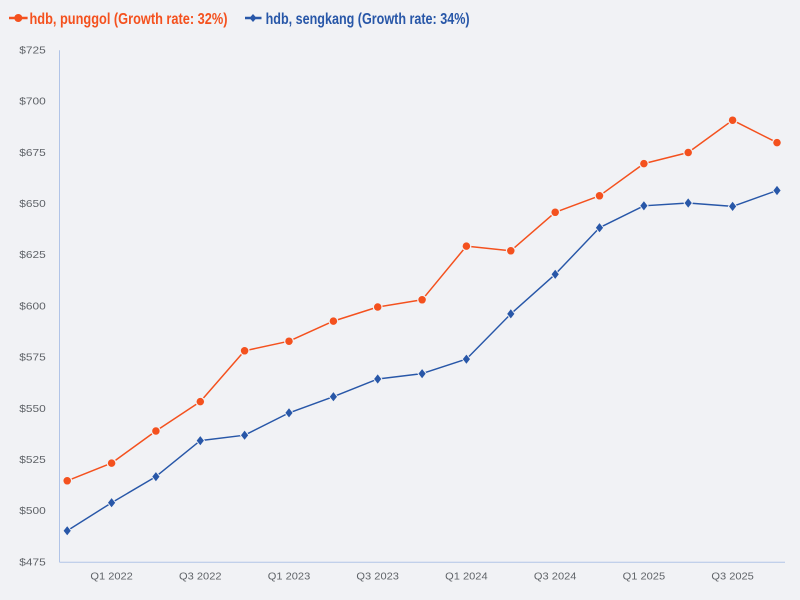 This screenshot has height=600, width=800. I want to click on svg-text: Q3 2023, so click(377, 577).